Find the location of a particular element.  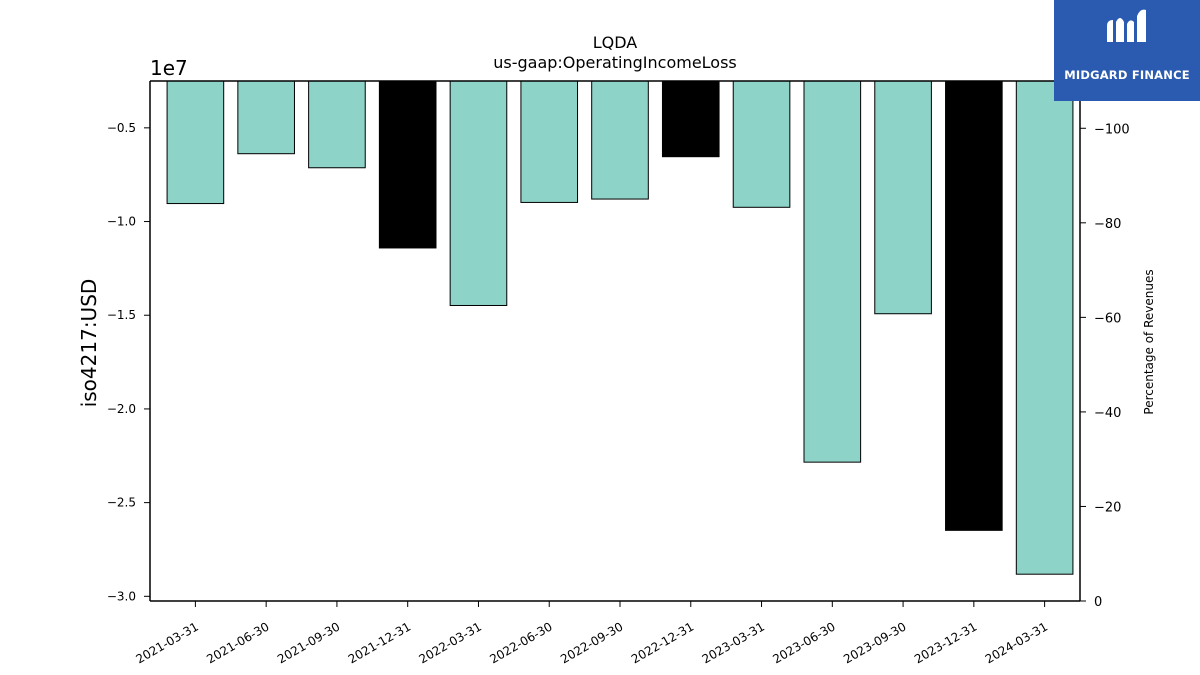

y-tick-label-0: −0.5 is located at coordinates (121, 128).